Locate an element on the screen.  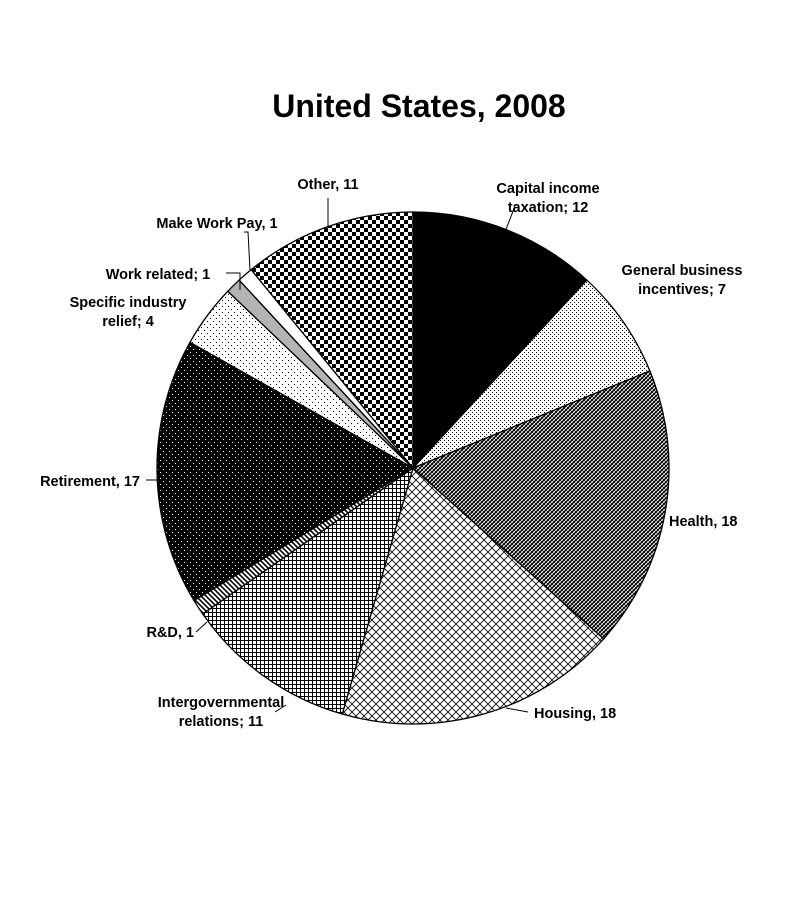
slice-label-line: Housing, 18 is located at coordinates (575, 714).